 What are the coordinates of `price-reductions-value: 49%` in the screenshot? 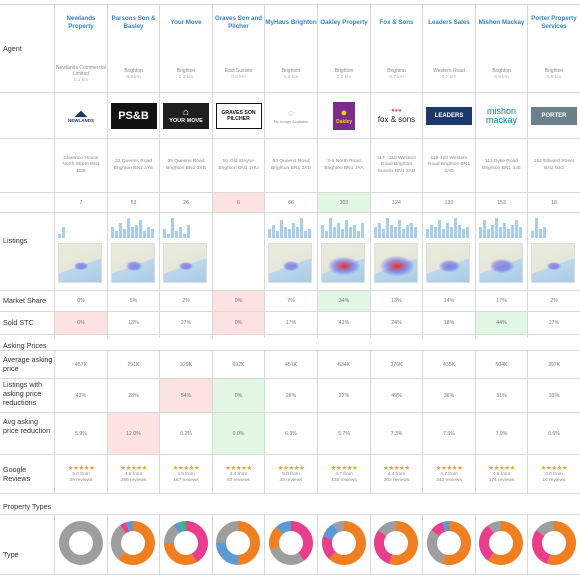 It's located at (396, 395).